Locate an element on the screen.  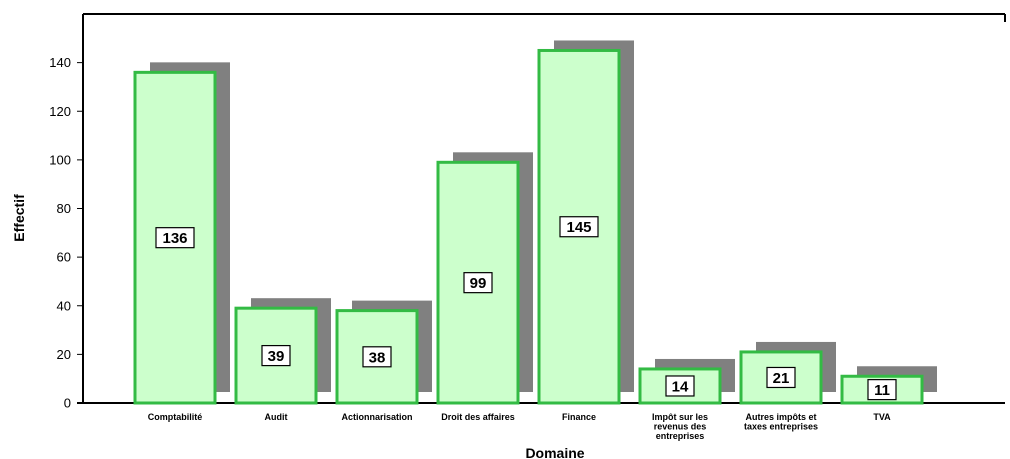
y-tick-label: 20 is located at coordinates (64, 354).